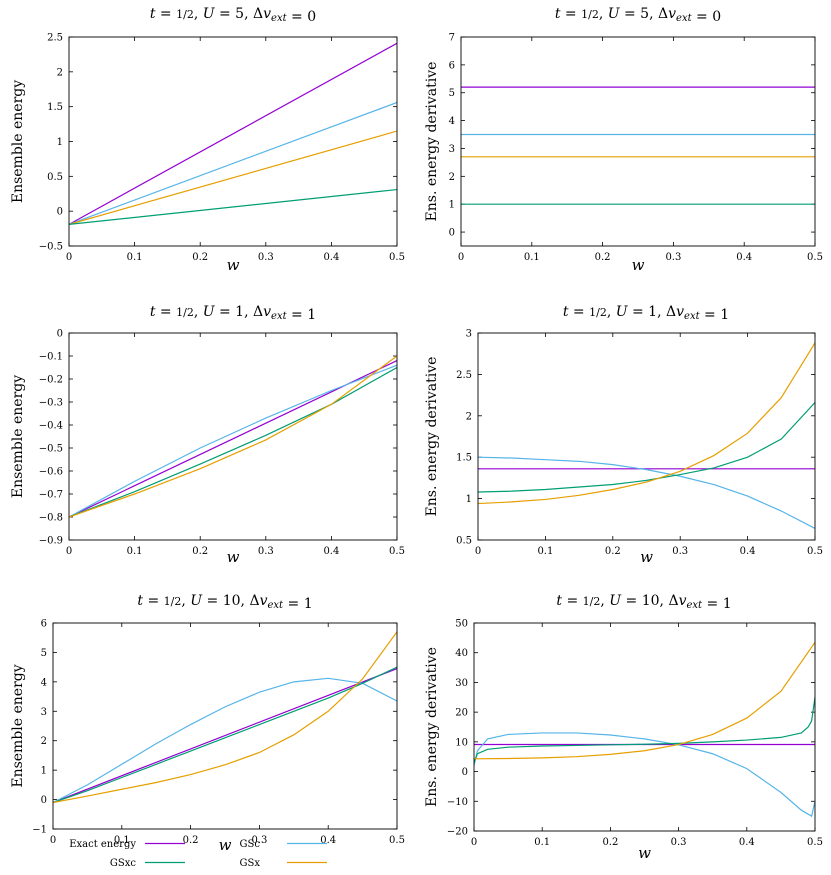 This screenshot has height=875, width=831. Describe the element at coordinates (51, 426) in the screenshot. I see `y-tick-label: −0.4` at that location.